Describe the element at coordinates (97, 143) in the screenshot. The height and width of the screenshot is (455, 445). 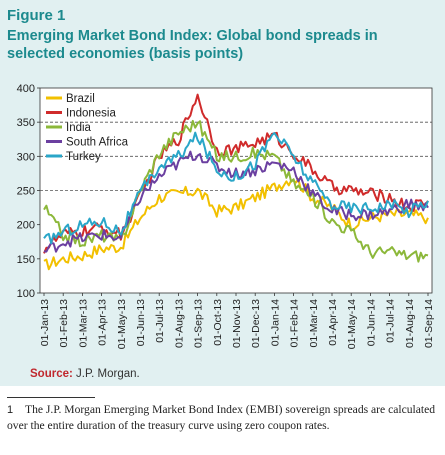
I see `legend-label: South Africa` at that location.